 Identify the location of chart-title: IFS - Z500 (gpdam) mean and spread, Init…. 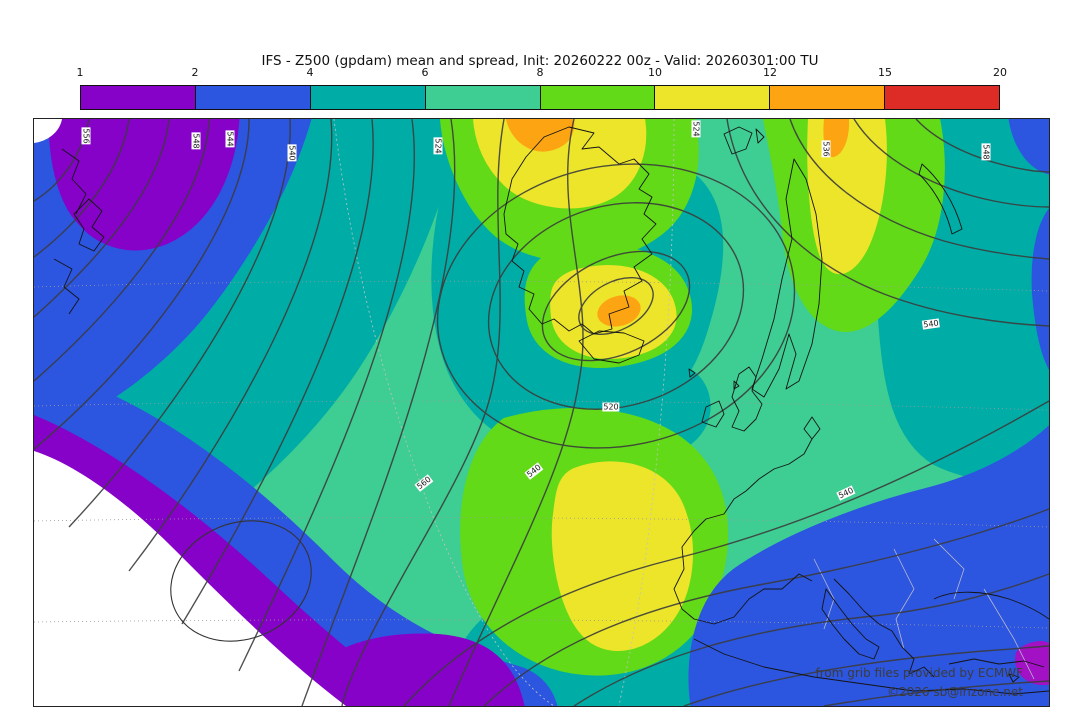
(540, 61).